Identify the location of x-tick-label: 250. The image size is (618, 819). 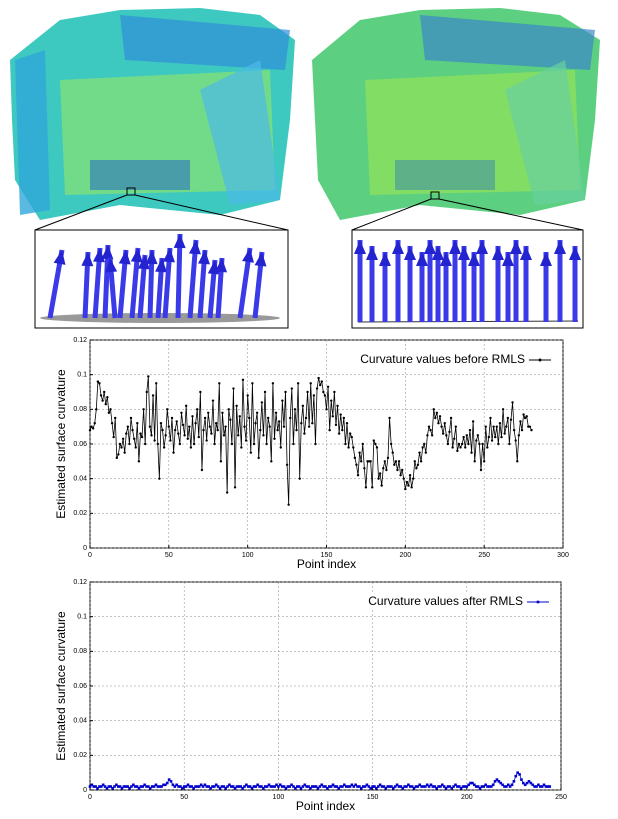
(484, 555).